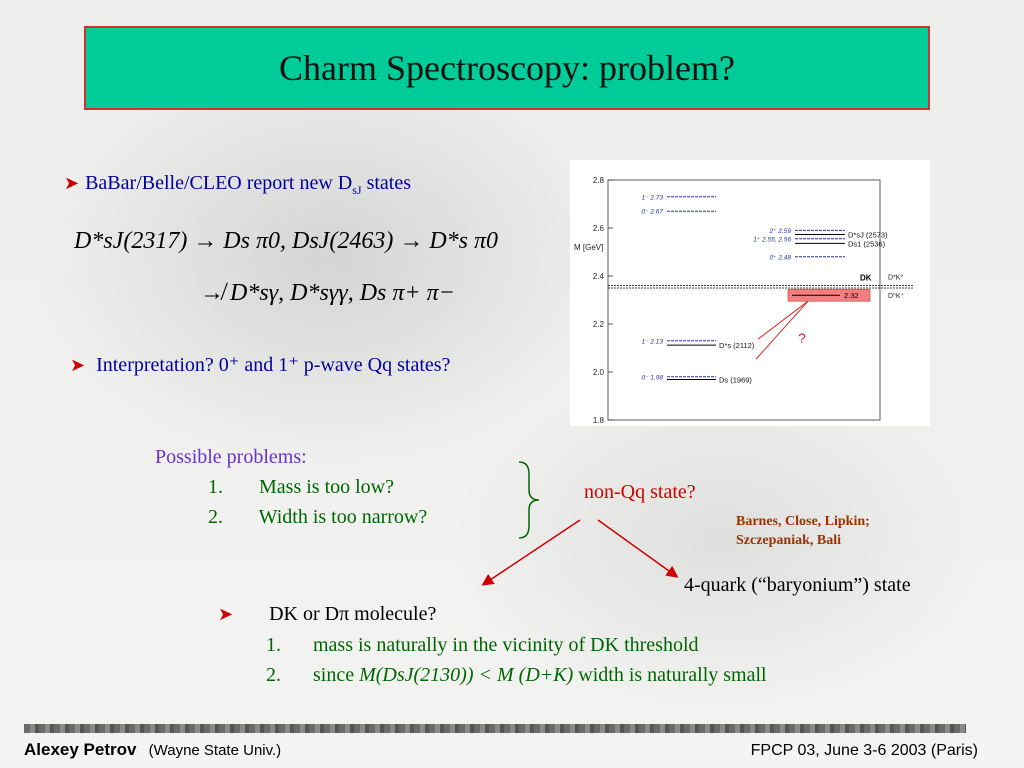  Describe the element at coordinates (867, 243) in the screenshot. I see `observed-level-label: Ds1 (2536)` at that location.